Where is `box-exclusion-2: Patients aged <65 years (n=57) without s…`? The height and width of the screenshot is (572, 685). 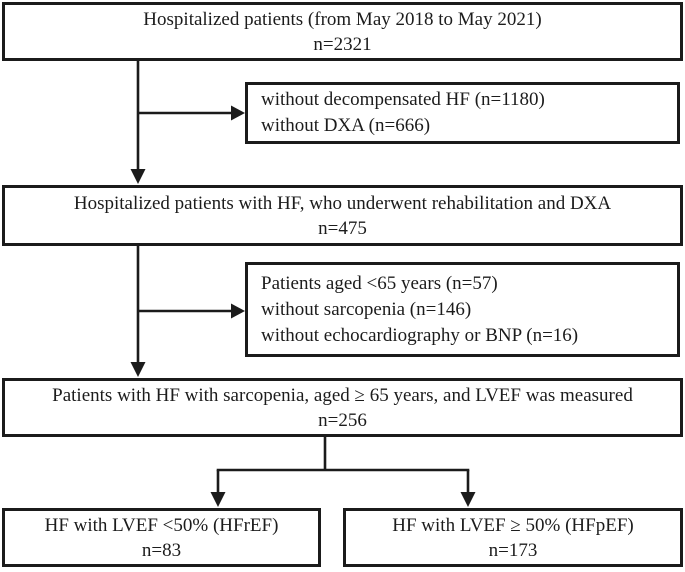 box-exclusion-2: Patients aged <65 years (n=57) without s… is located at coordinates (462, 309).